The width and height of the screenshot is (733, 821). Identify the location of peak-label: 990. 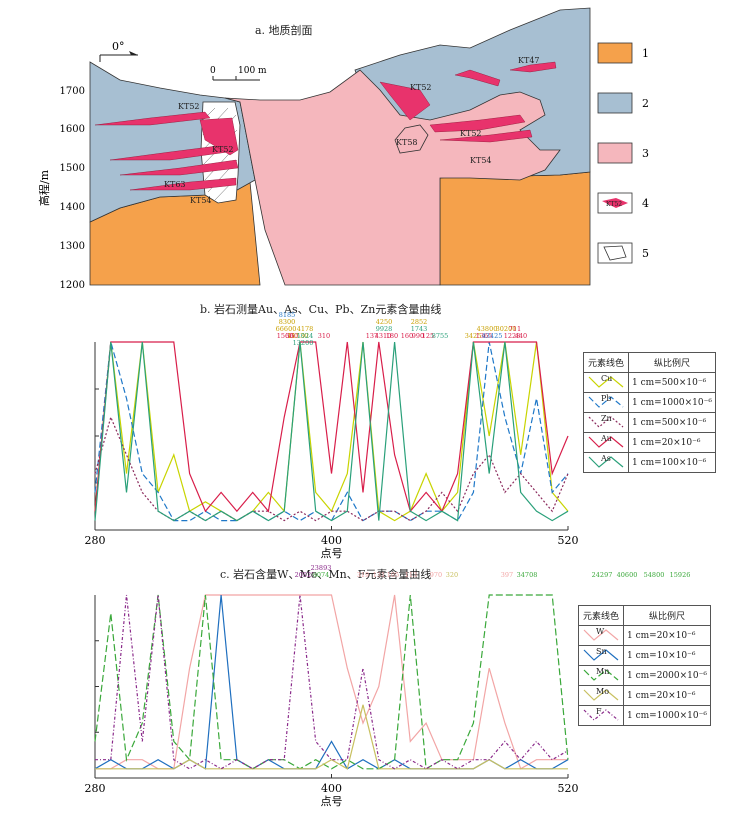
(418, 336).